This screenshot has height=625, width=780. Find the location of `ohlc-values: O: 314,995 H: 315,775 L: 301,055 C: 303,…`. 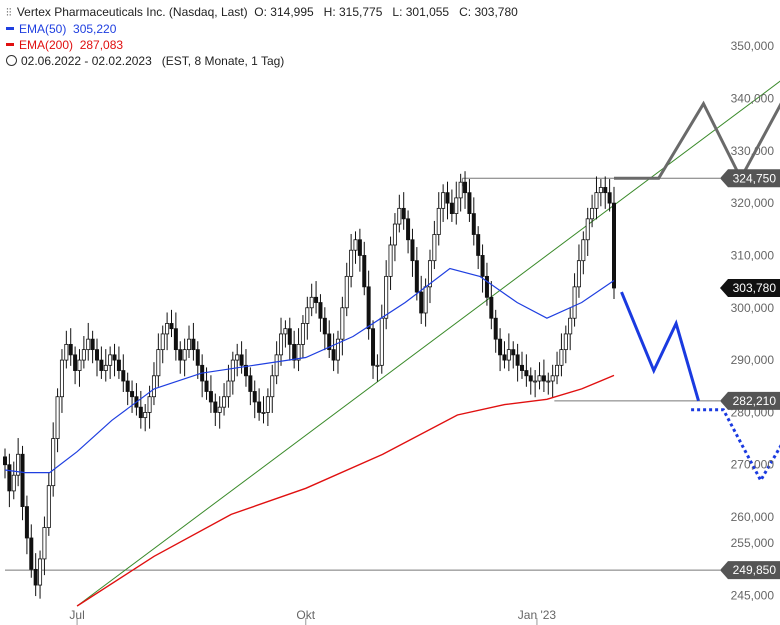

ohlc-values: O: 314,995 H: 315,775 L: 301,055 C: 303,… is located at coordinates (386, 12).